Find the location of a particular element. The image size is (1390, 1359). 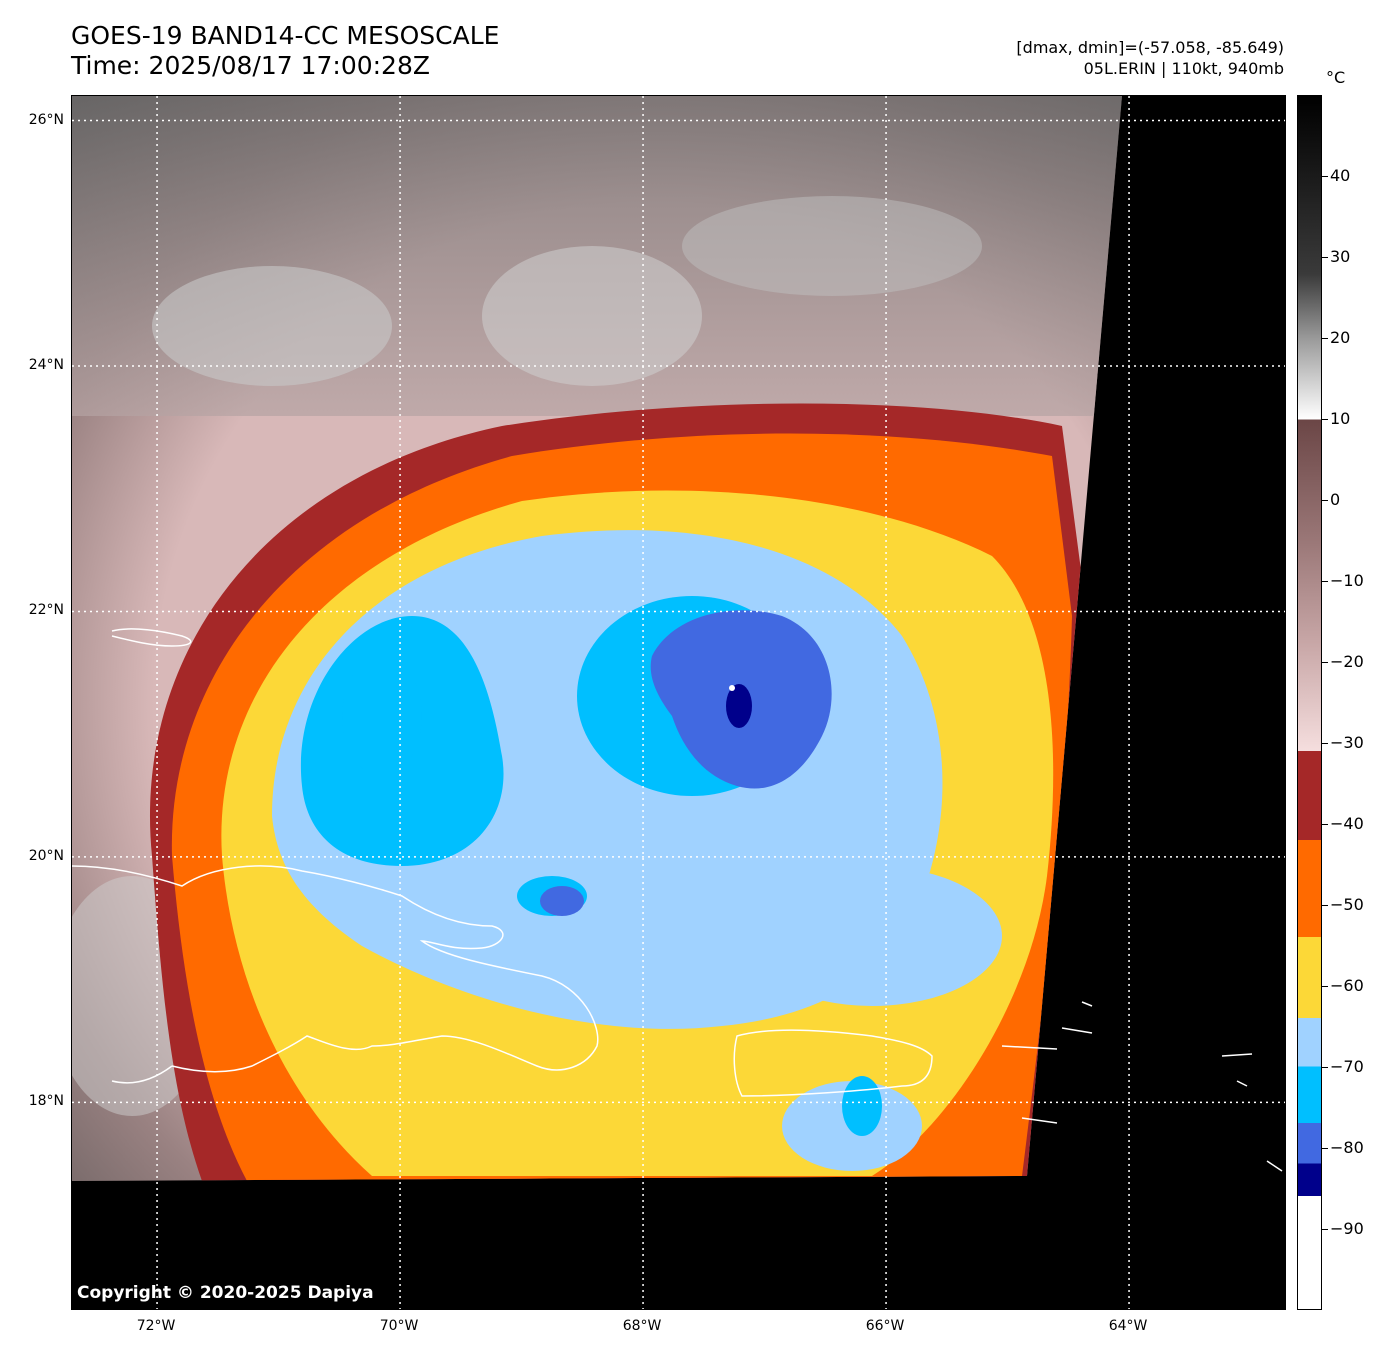

colorbar-tick-label: 40 is located at coordinates (1340, 175).